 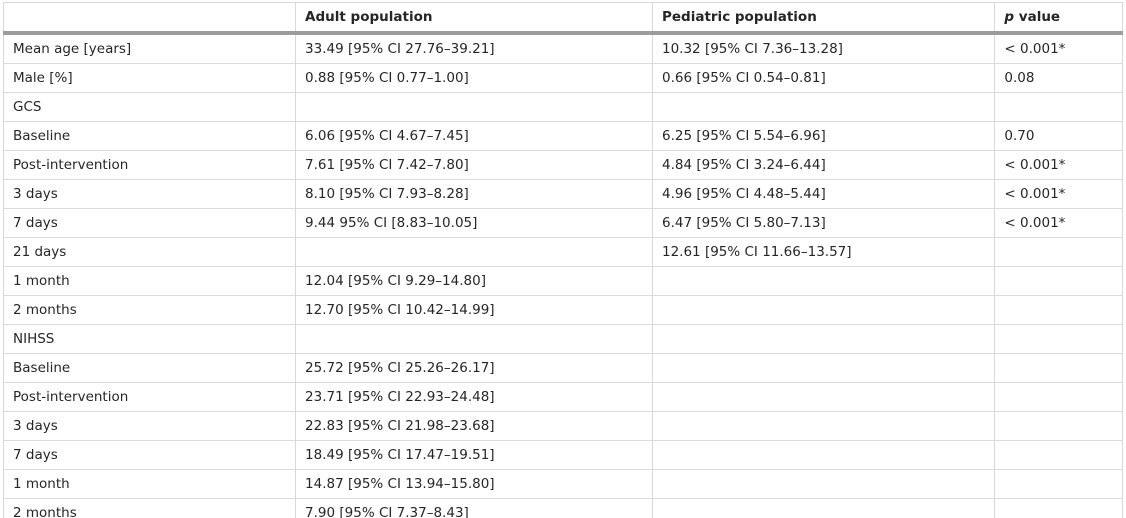 What do you see at coordinates (823, 18) in the screenshot?
I see `col-header-pediatric-population: Pediatric population` at bounding box center [823, 18].